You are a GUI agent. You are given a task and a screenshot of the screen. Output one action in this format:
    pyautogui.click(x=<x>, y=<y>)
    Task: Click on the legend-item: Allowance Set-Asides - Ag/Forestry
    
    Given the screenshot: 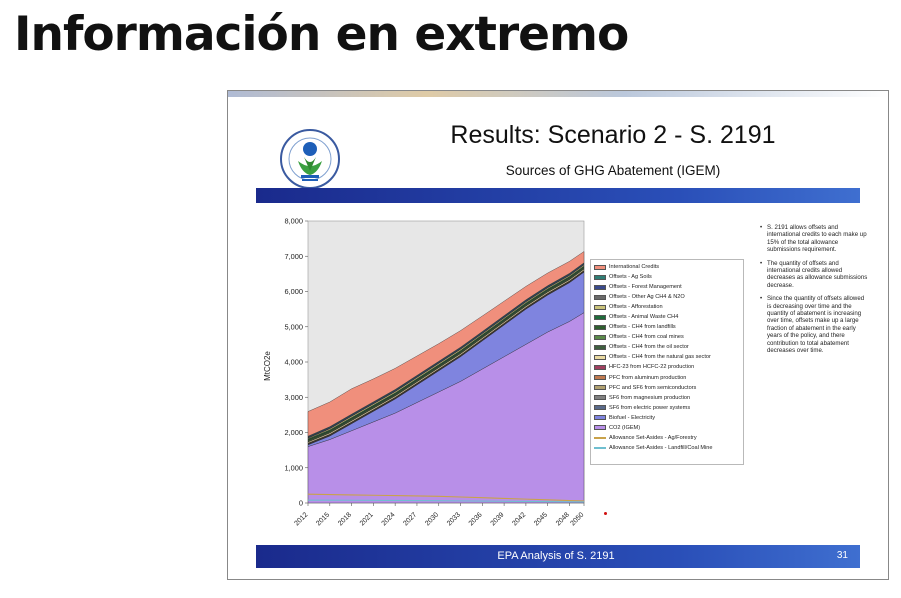 What is the action you would take?
    pyautogui.click(x=667, y=438)
    